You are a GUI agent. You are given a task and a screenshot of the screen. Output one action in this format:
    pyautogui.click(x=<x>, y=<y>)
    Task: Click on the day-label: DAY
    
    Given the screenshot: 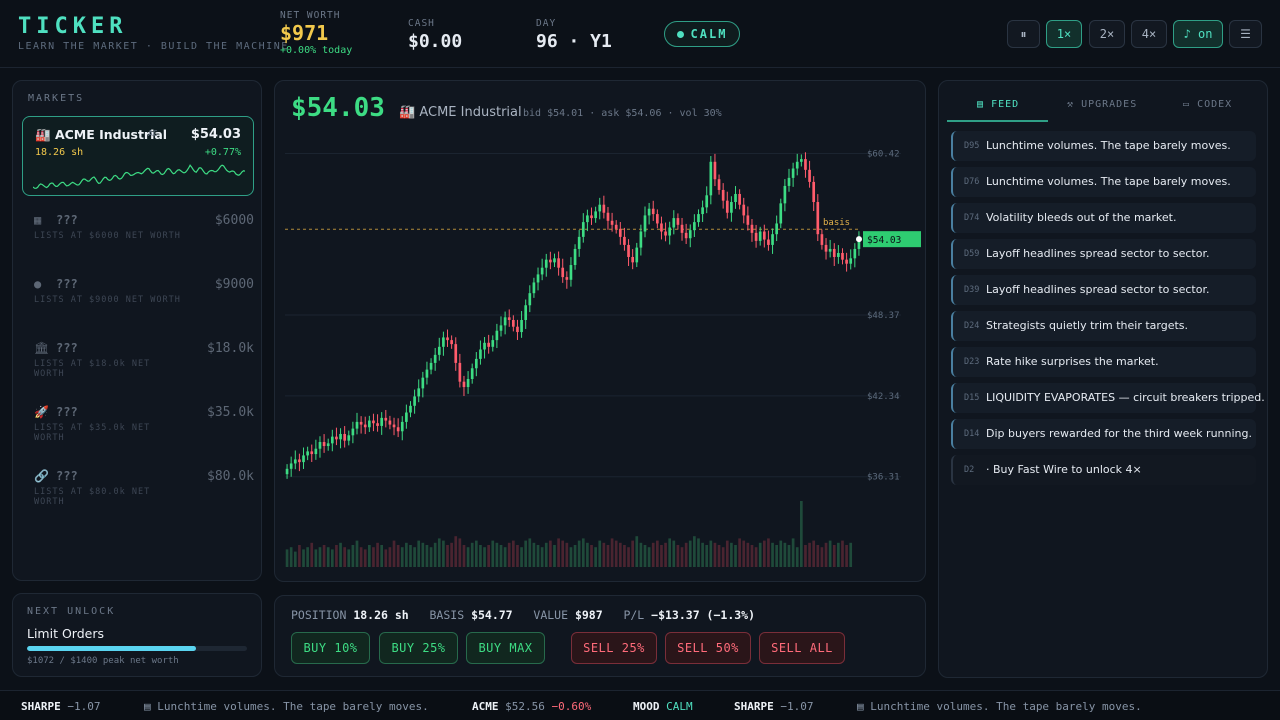 What is the action you would take?
    pyautogui.click(x=546, y=23)
    